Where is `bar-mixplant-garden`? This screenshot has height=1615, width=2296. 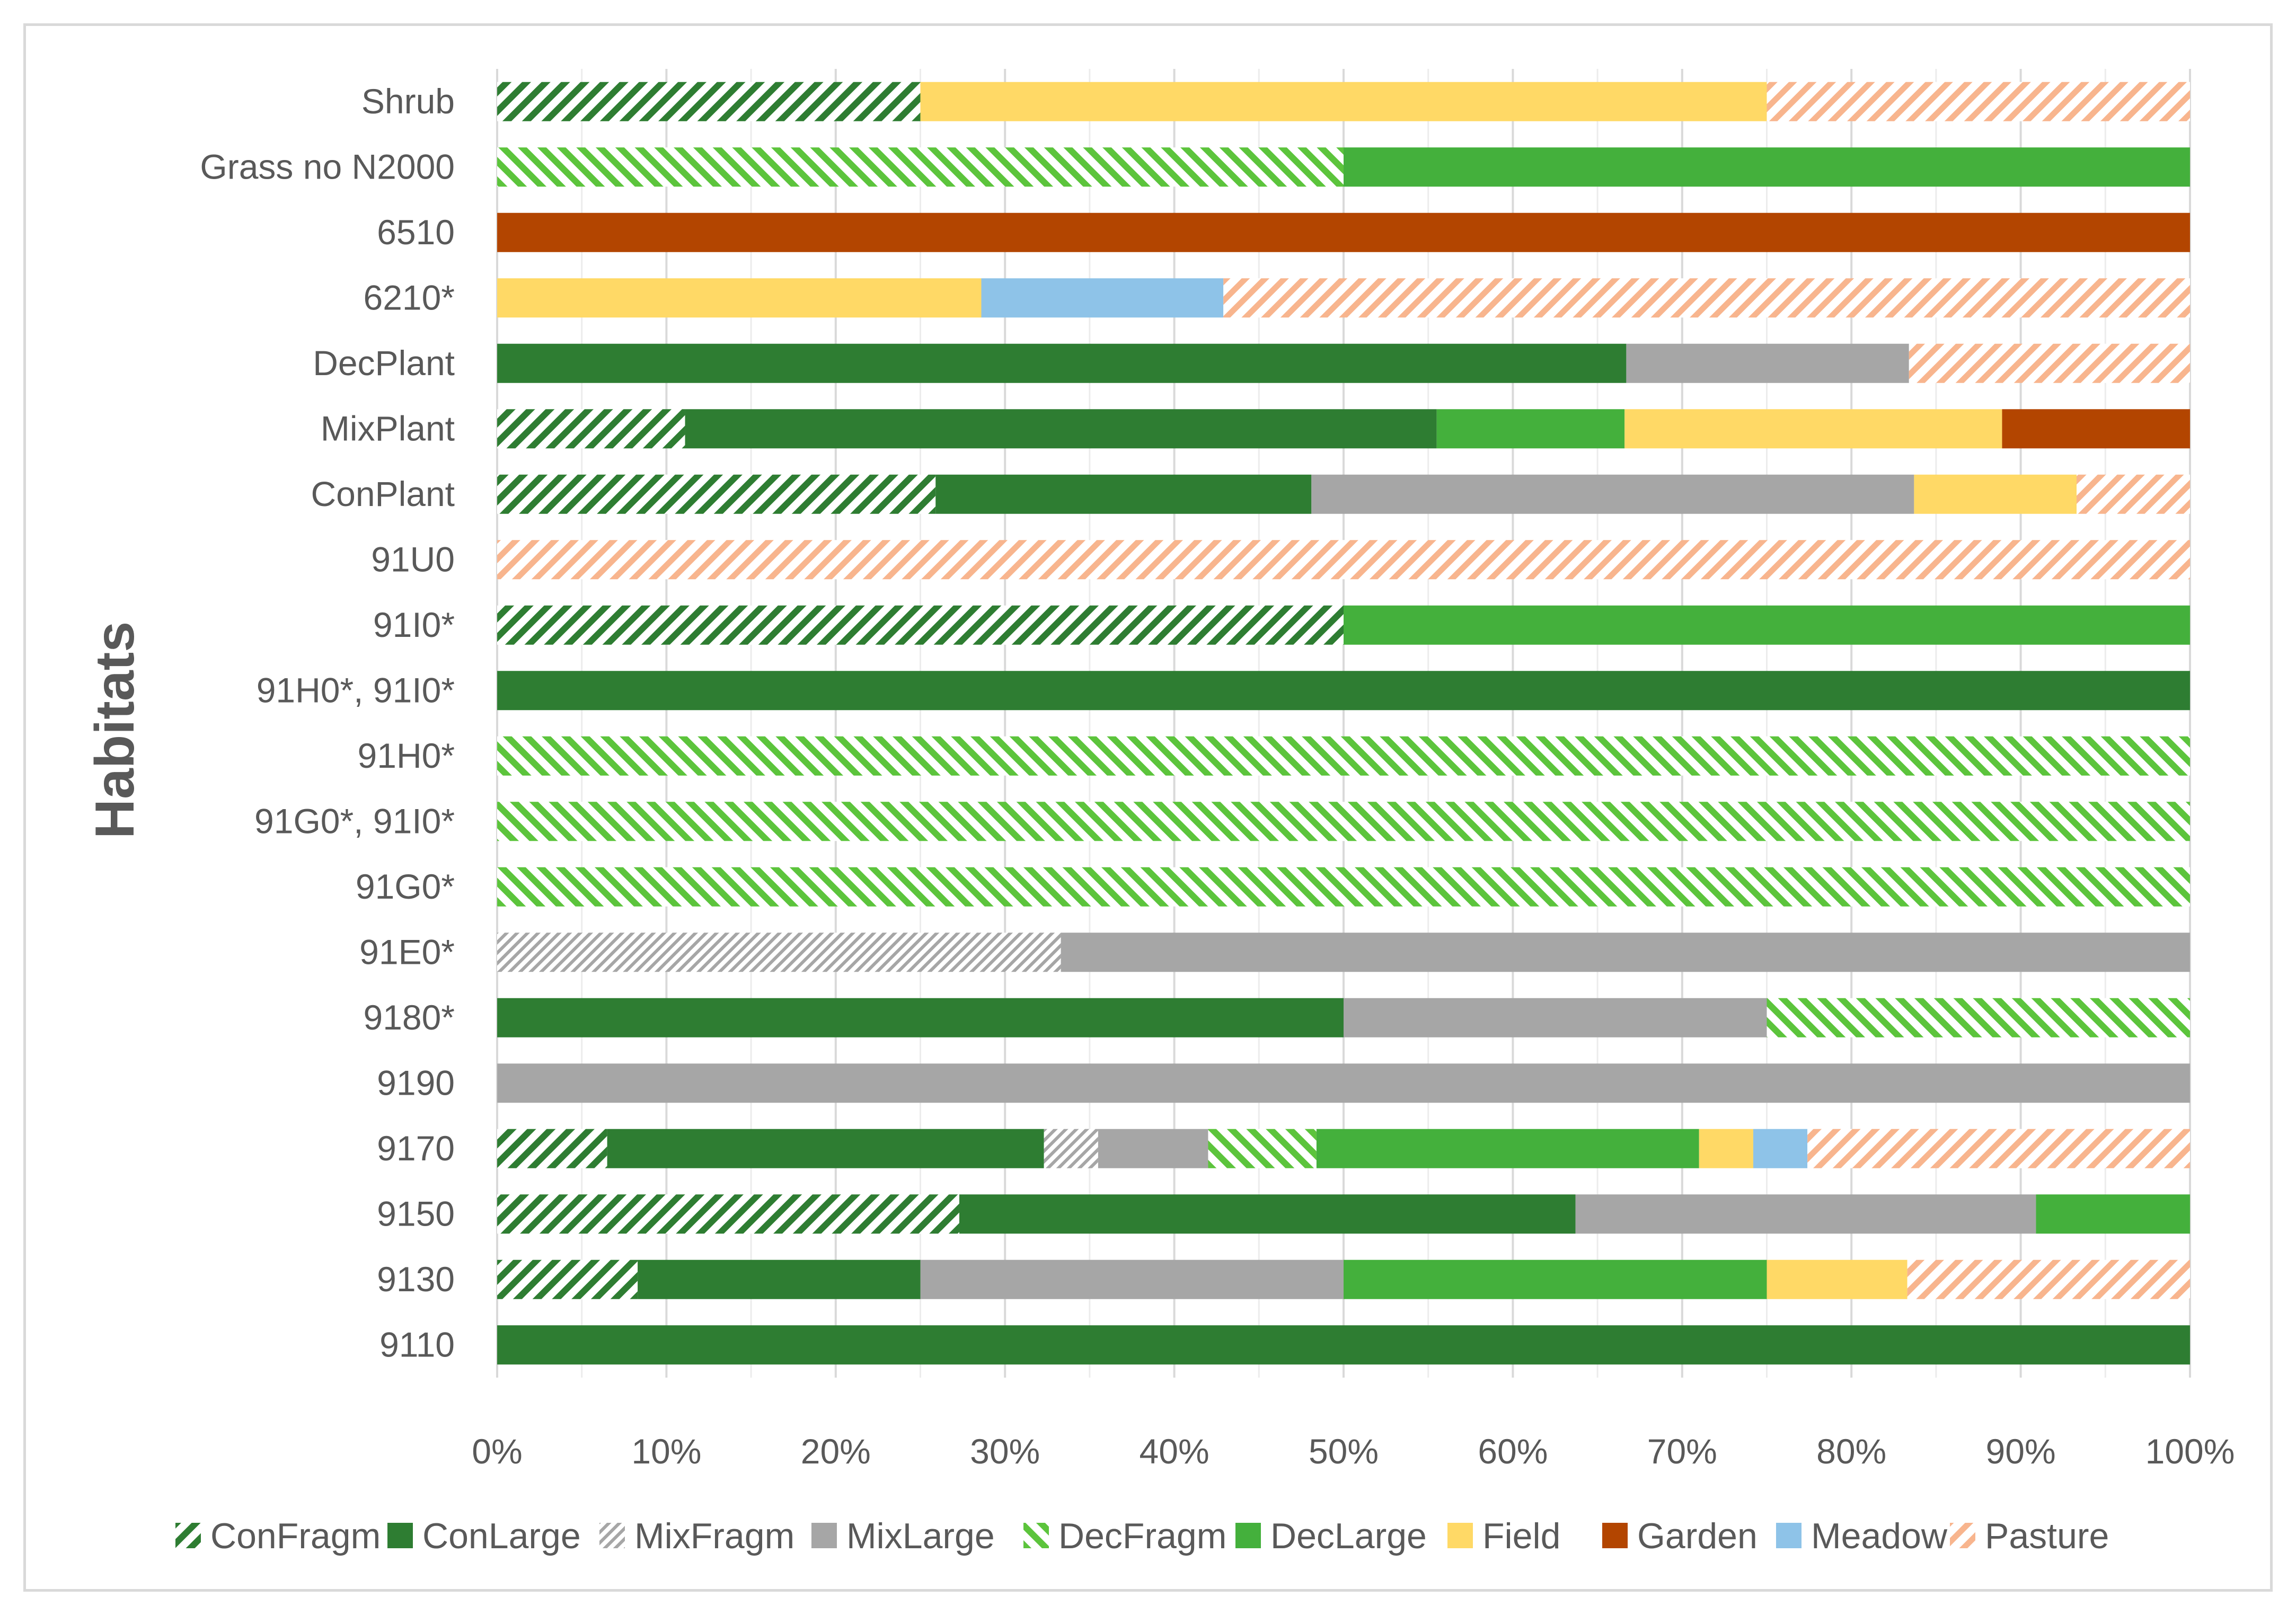 bar-mixplant-garden is located at coordinates (2096, 429).